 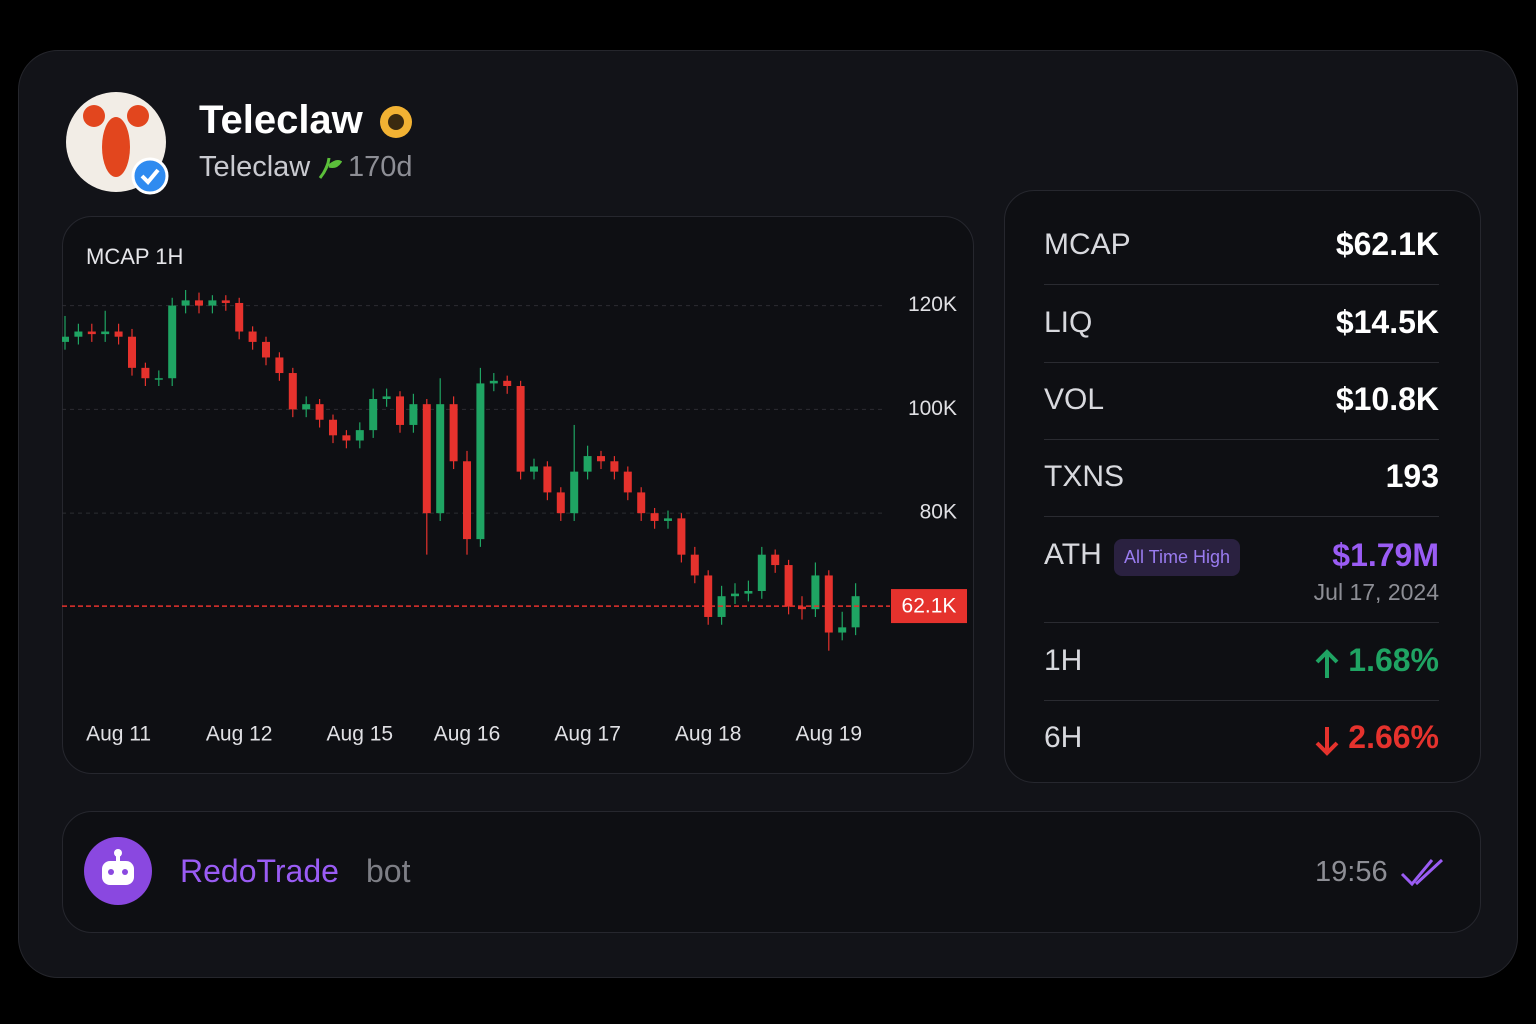 I want to click on sender: RedoTrade, so click(x=259, y=871).